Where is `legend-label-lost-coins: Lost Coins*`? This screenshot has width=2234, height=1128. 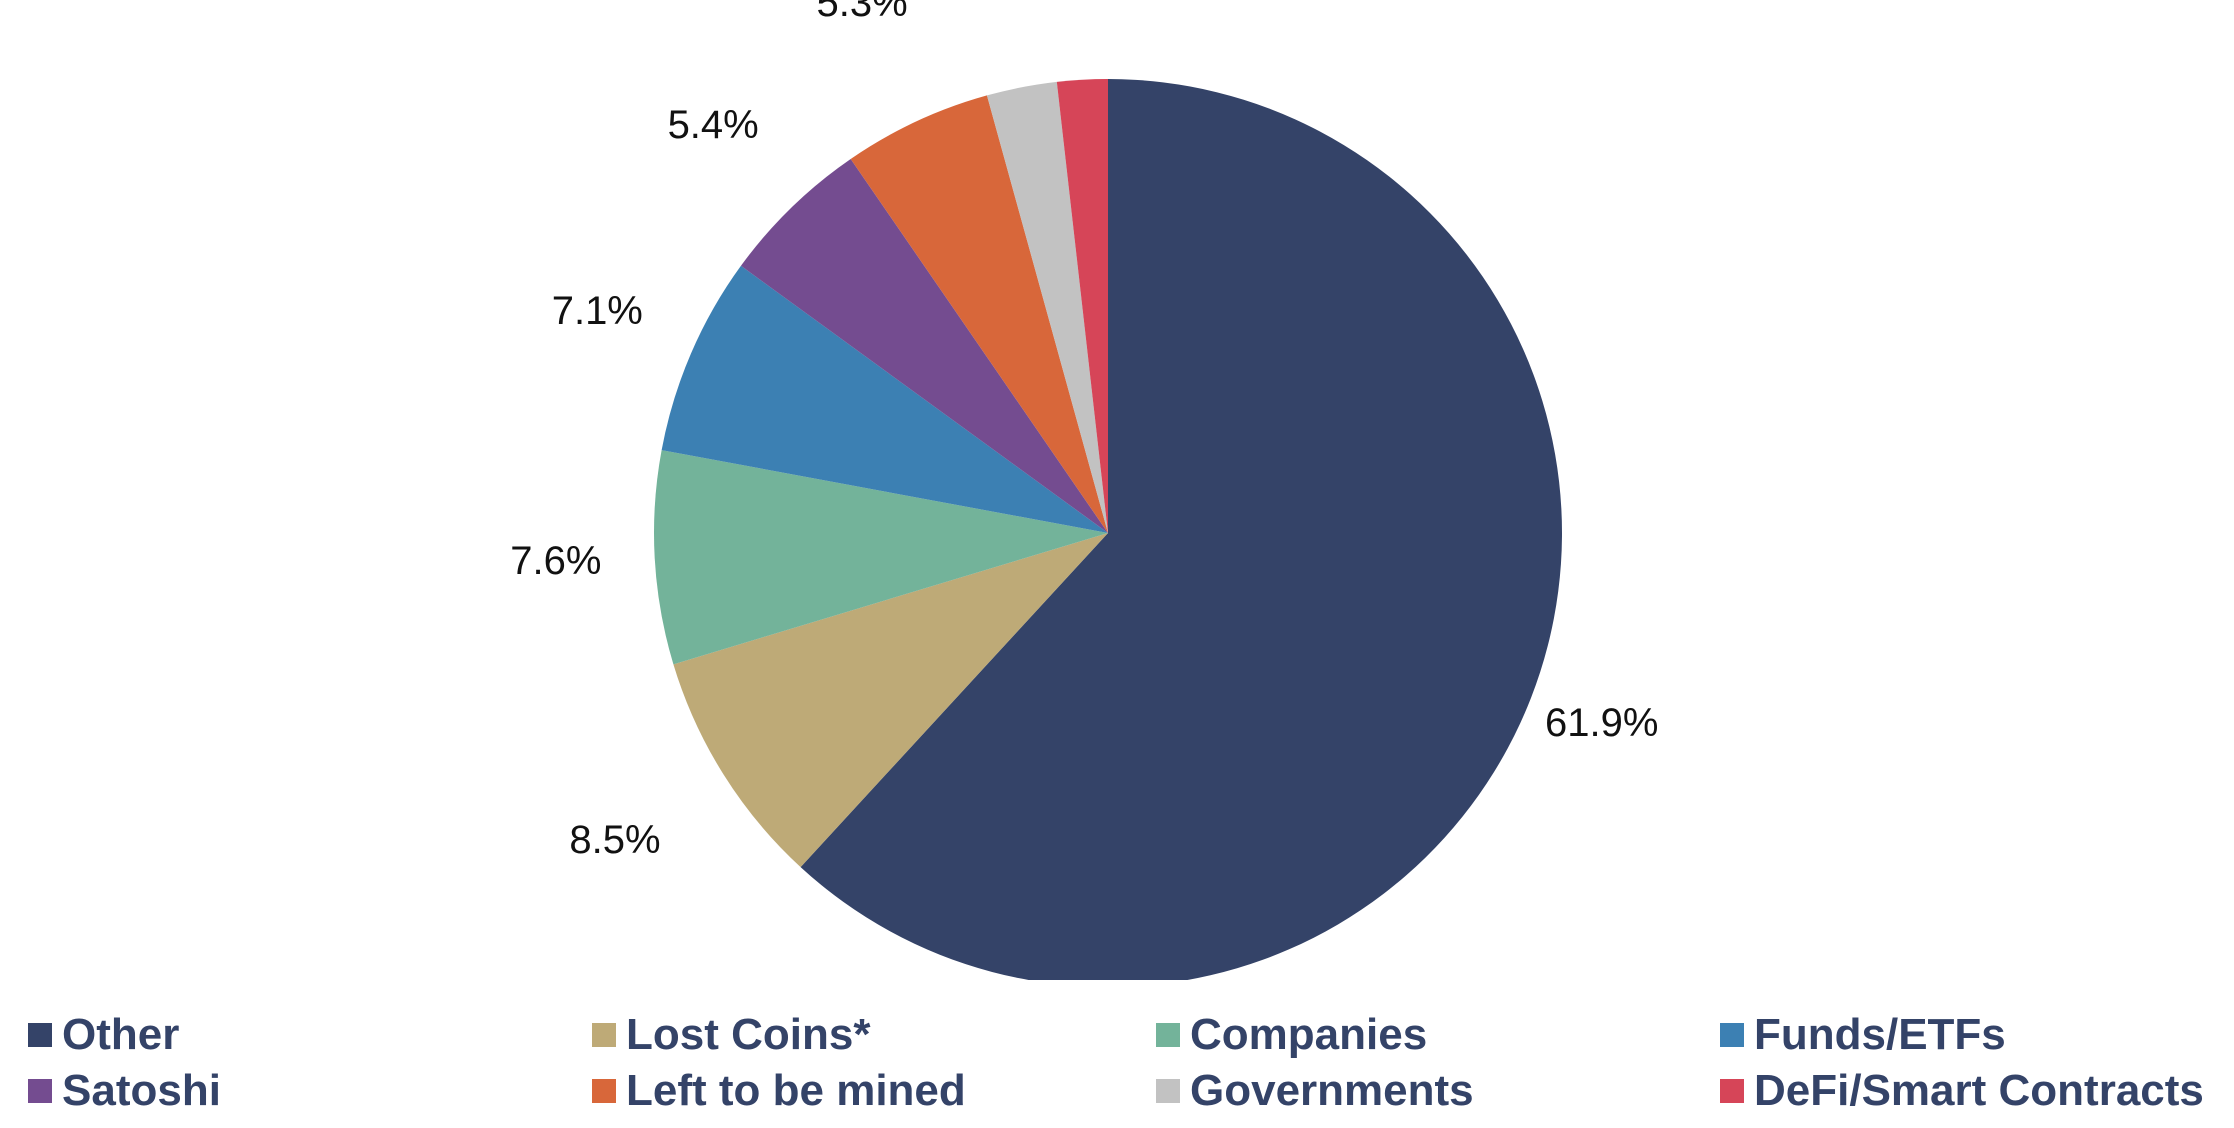 legend-label-lost-coins: Lost Coins* is located at coordinates (748, 1034).